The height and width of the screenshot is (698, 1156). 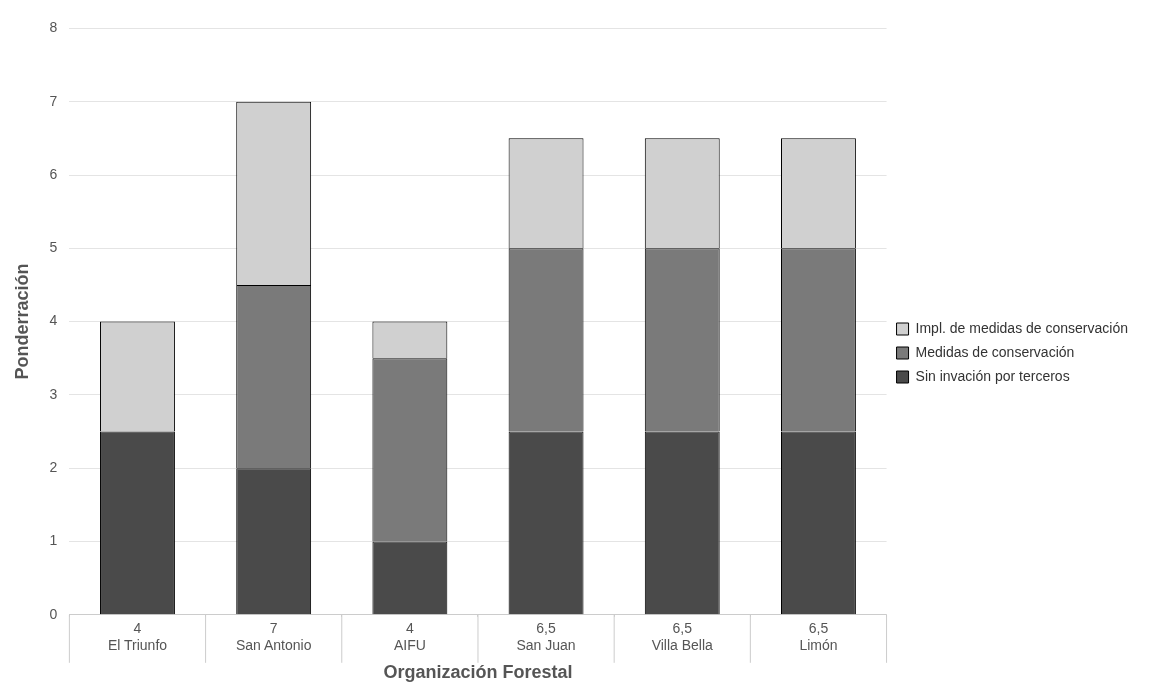 I want to click on y-tick-label: 1, so click(x=53, y=540).